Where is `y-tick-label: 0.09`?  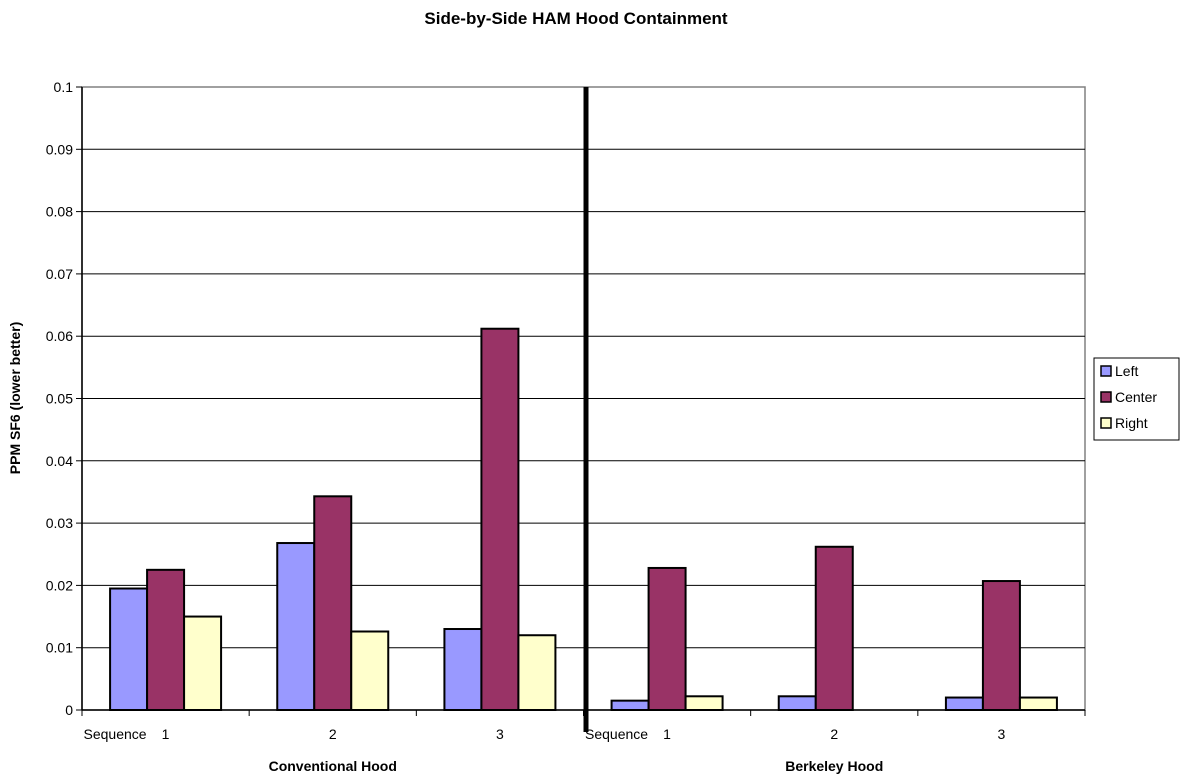 y-tick-label: 0.09 is located at coordinates (59, 149).